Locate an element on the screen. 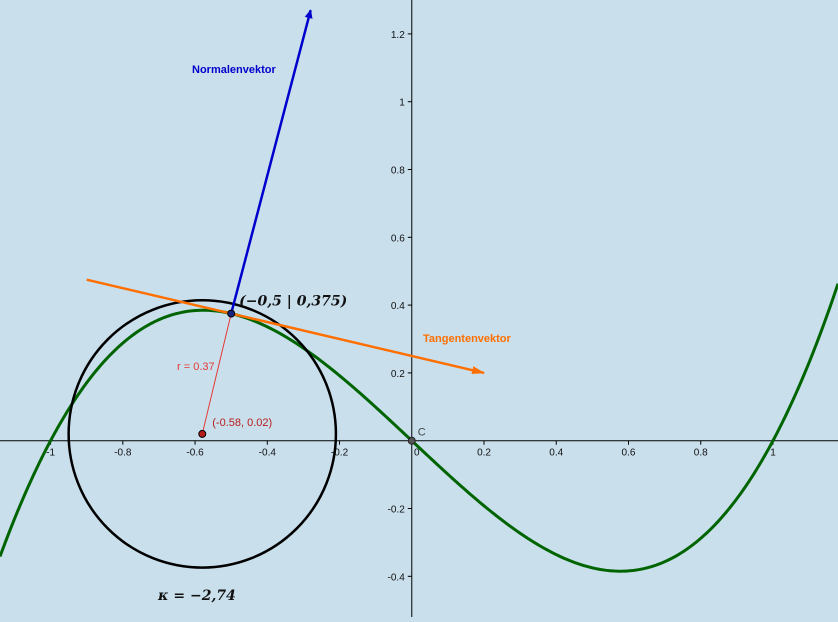 The image size is (838, 622). circle-center-point is located at coordinates (202, 433).